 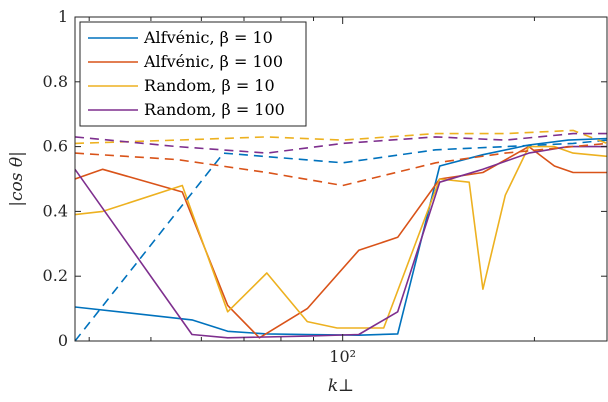 What do you see at coordinates (63, 340) in the screenshot?
I see `y-tick-label: 0` at bounding box center [63, 340].